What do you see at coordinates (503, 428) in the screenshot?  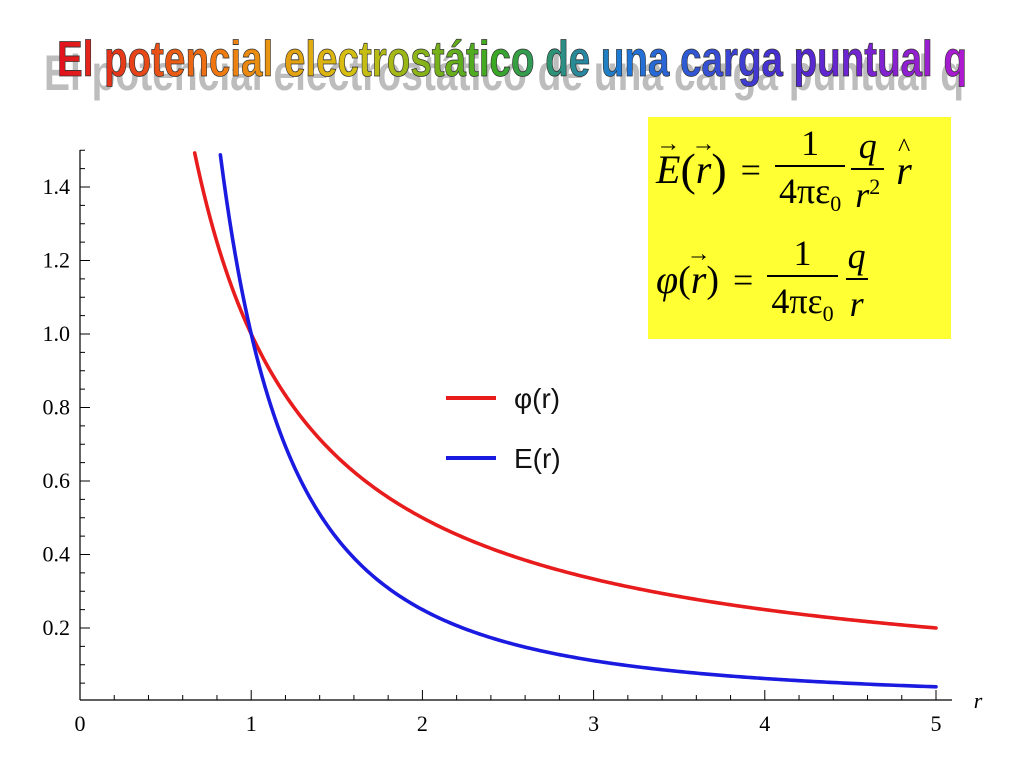 I see `chart-legend: φ(r) E(r)` at bounding box center [503, 428].